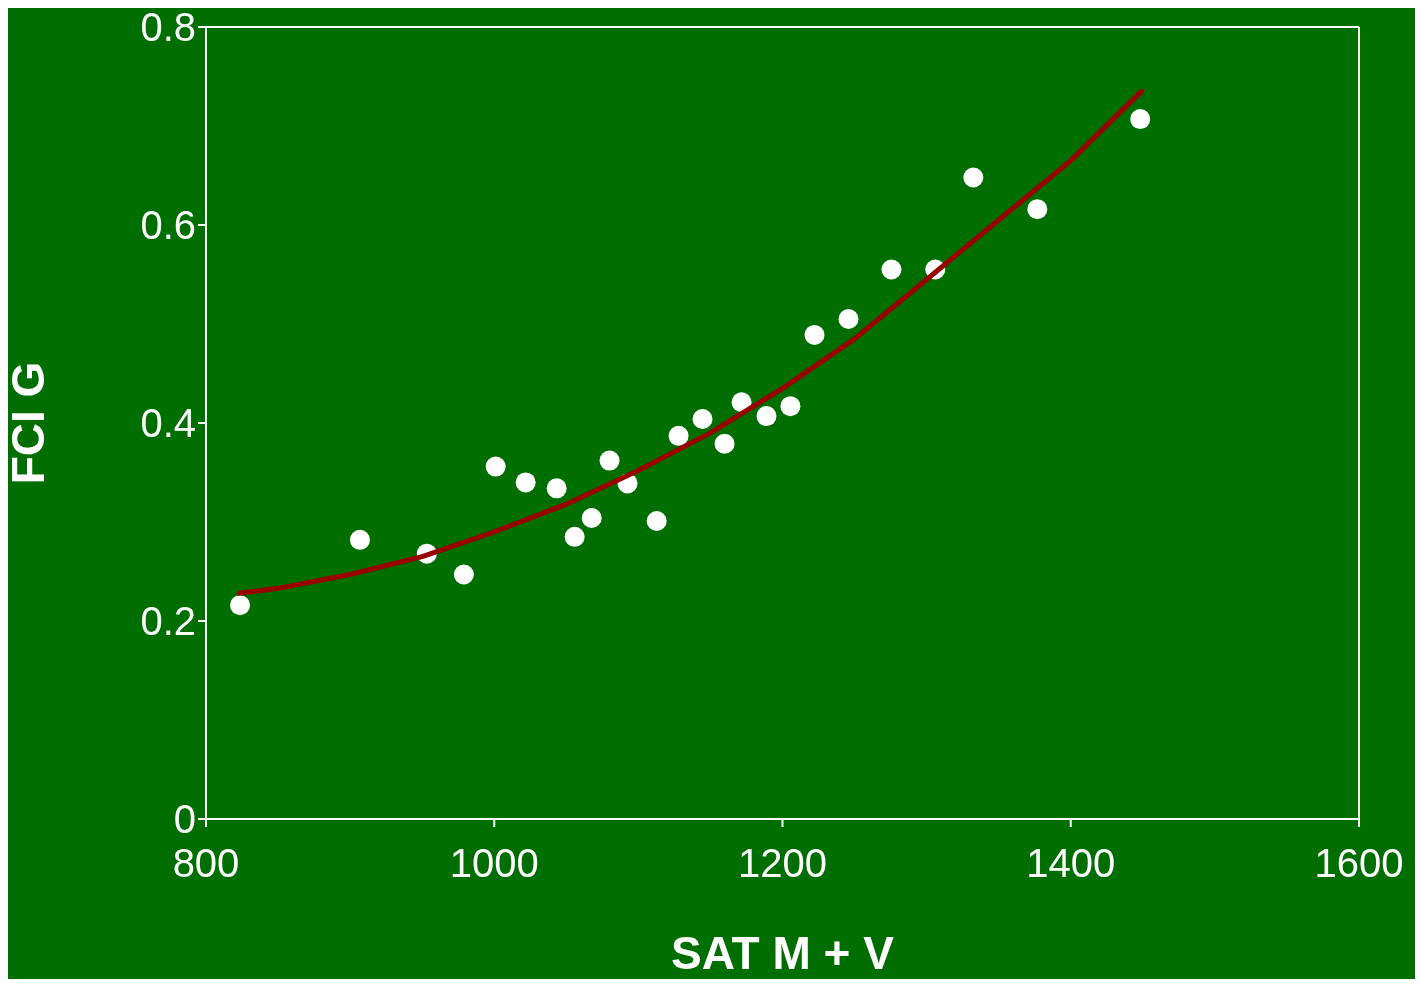 The image size is (1423, 987). I want to click on x-tick-label: 1200, so click(782, 863).